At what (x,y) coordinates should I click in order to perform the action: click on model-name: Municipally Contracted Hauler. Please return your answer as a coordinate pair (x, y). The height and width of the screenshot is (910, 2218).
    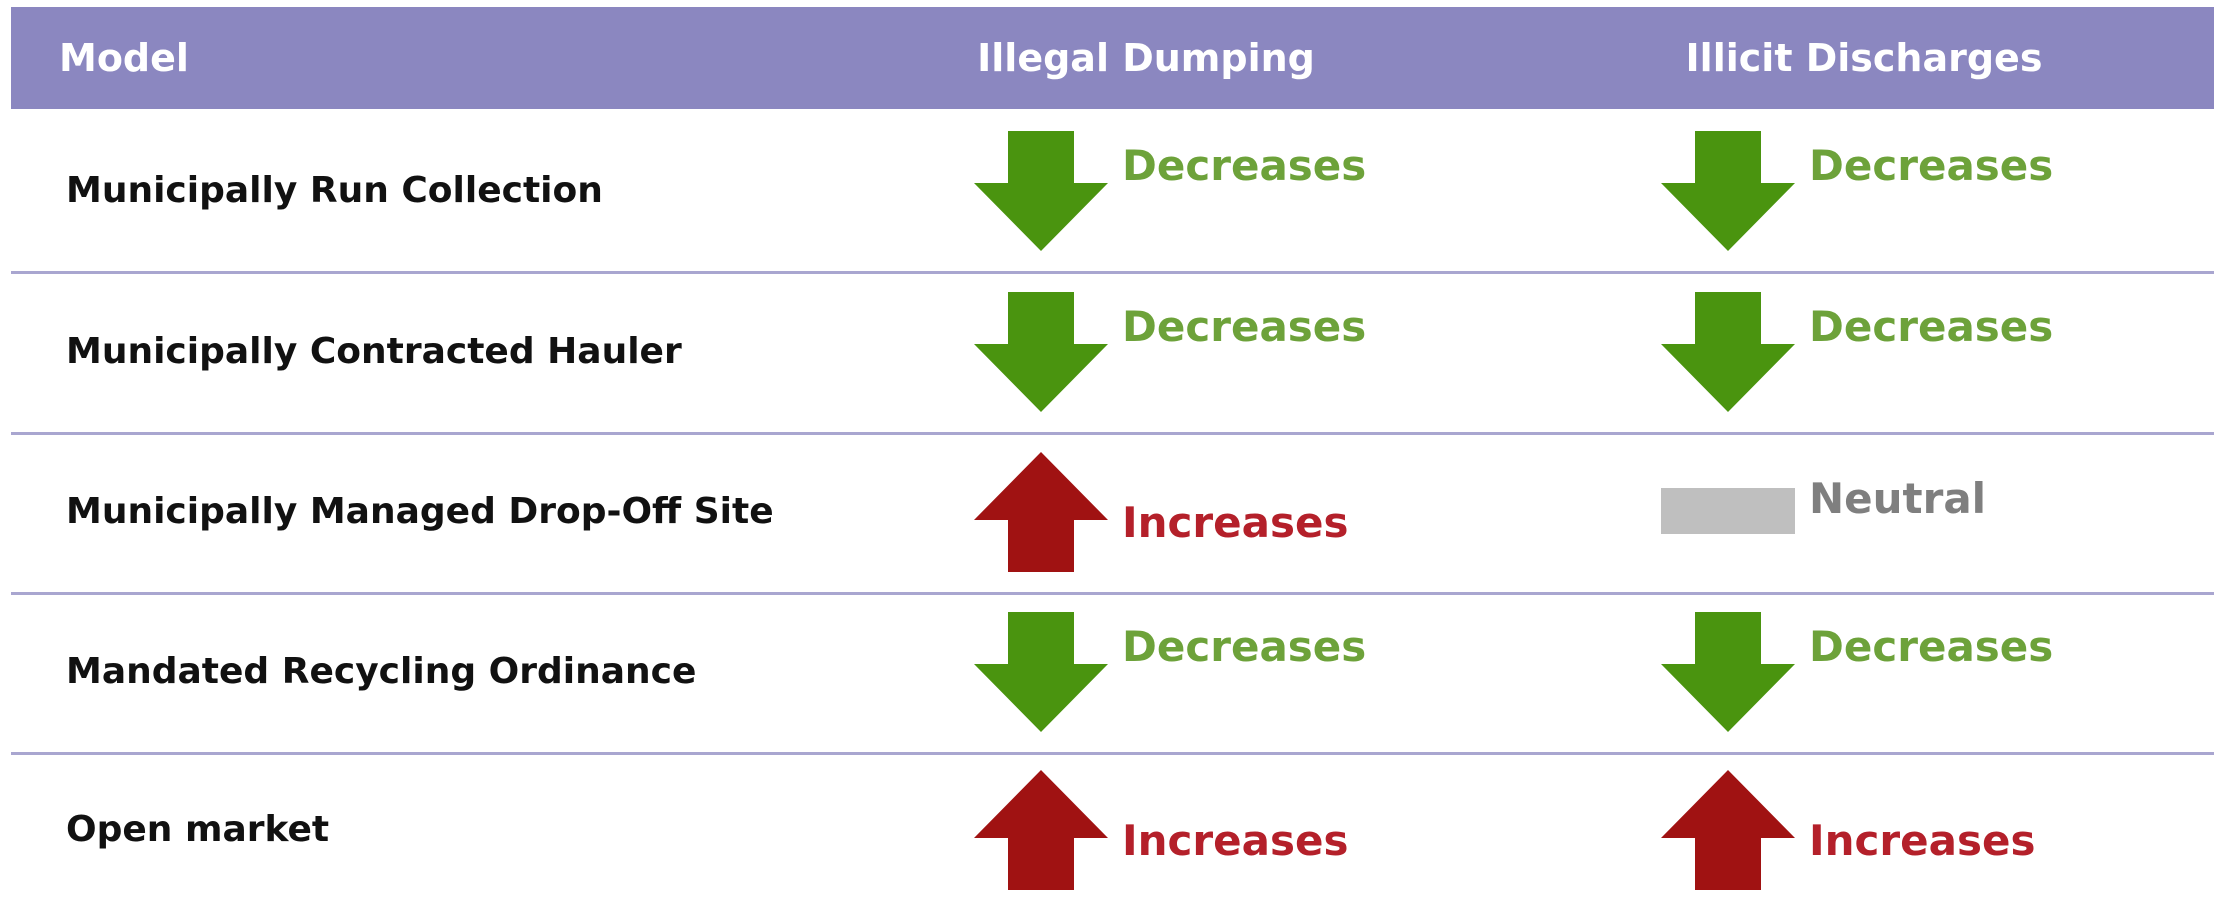
    Looking at the image, I should click on (374, 351).